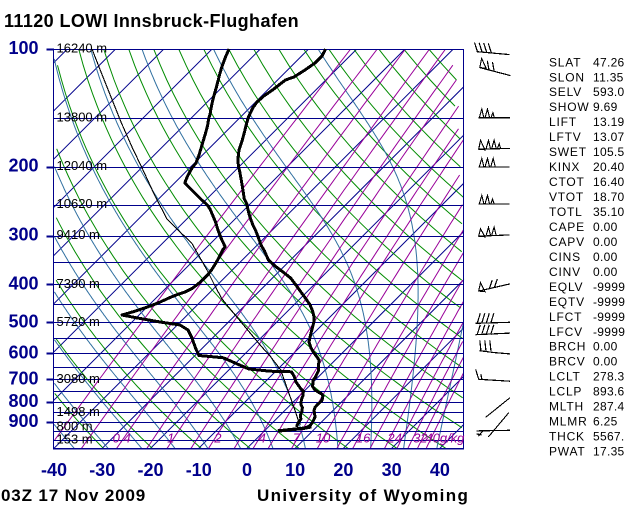 The height and width of the screenshot is (512, 640). Describe the element at coordinates (563, 122) in the screenshot. I see `svg-text: LIFT` at that location.